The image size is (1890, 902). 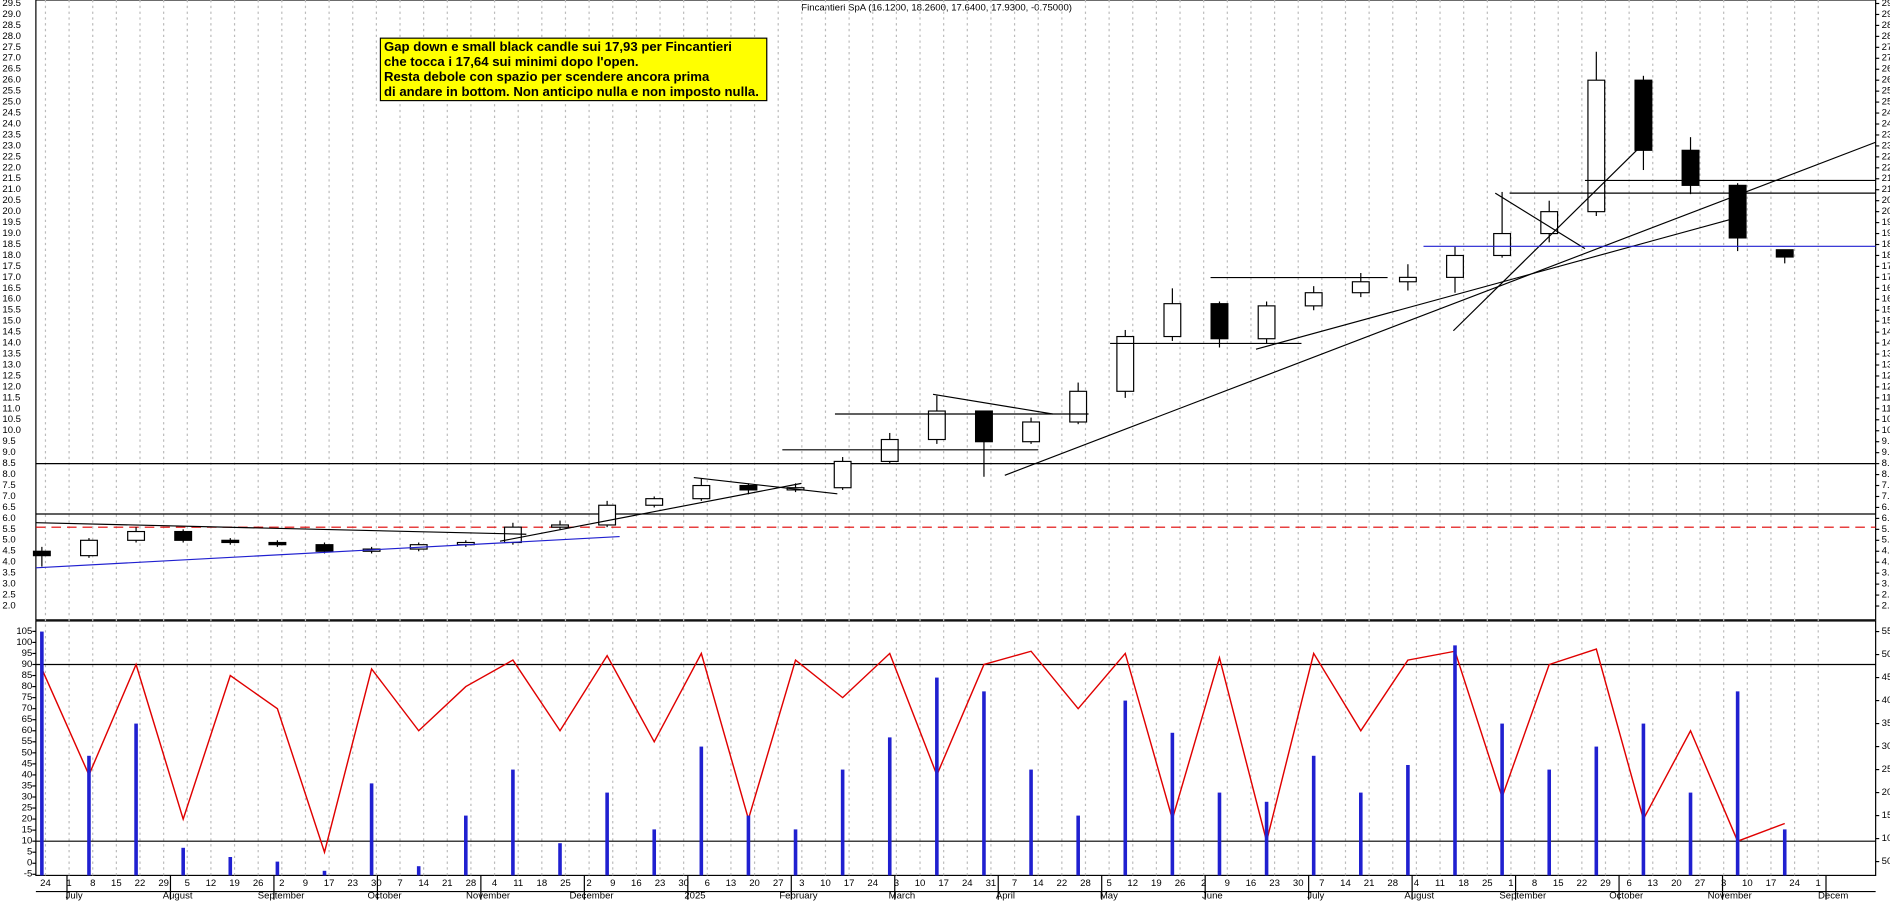 I want to click on y-tick-label: 100, so click(x=24, y=641).